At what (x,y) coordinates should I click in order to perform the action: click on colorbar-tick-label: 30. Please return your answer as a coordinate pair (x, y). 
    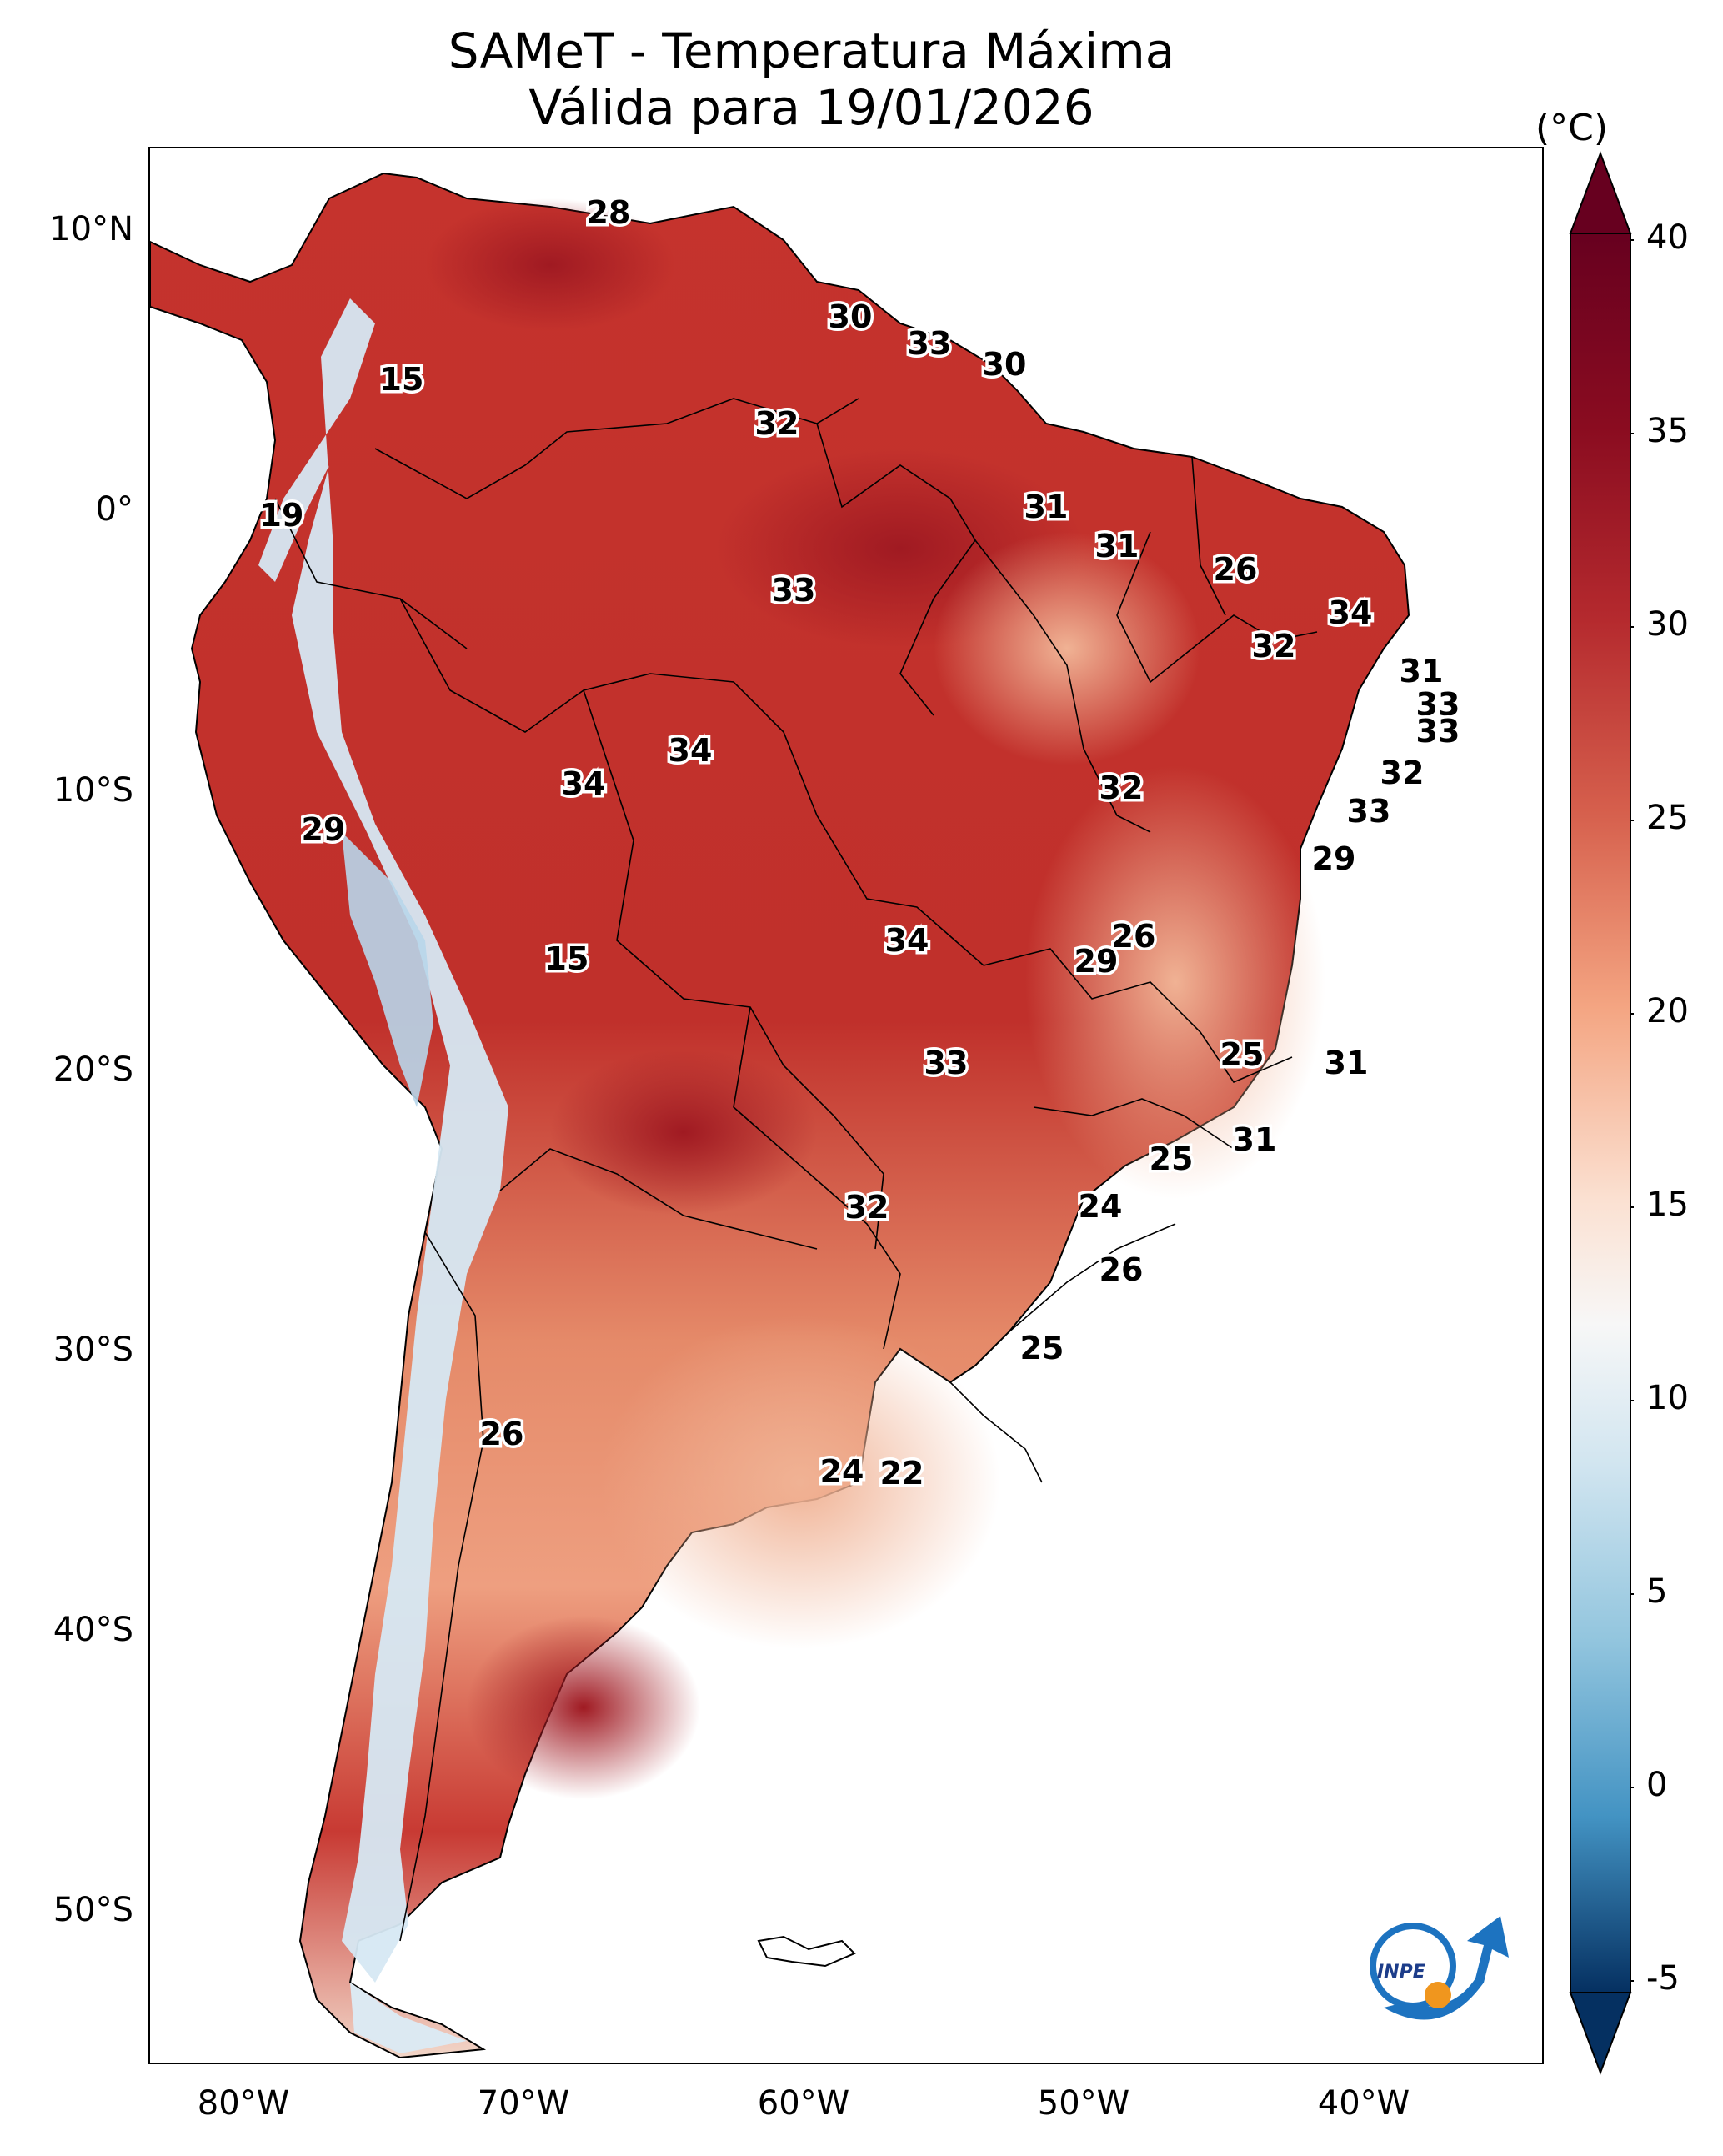
    Looking at the image, I should click on (1667, 624).